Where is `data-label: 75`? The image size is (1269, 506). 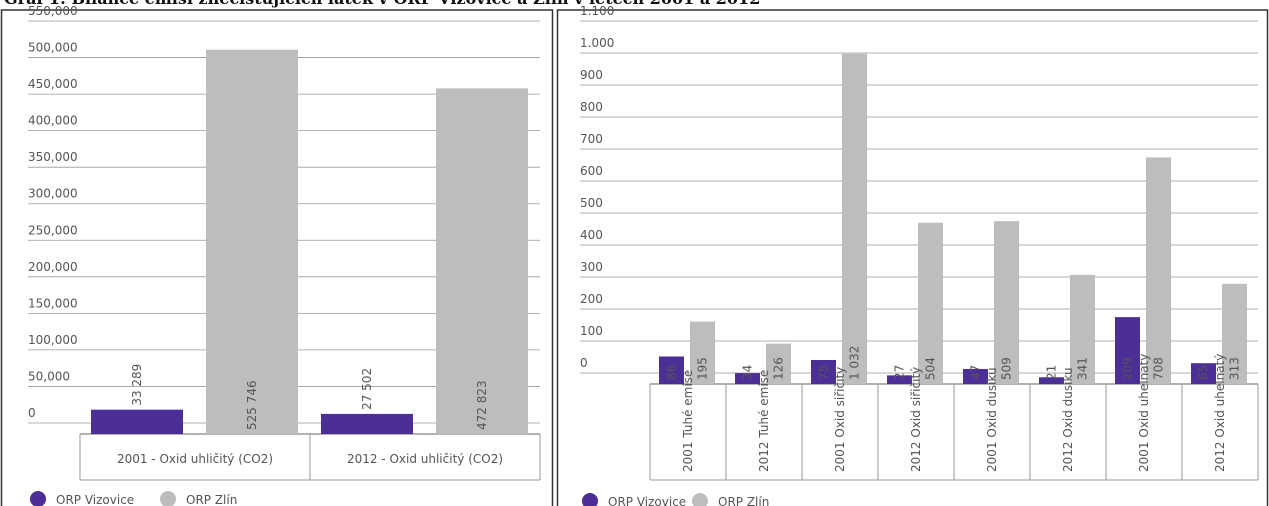 data-label: 75 is located at coordinates (824, 372).